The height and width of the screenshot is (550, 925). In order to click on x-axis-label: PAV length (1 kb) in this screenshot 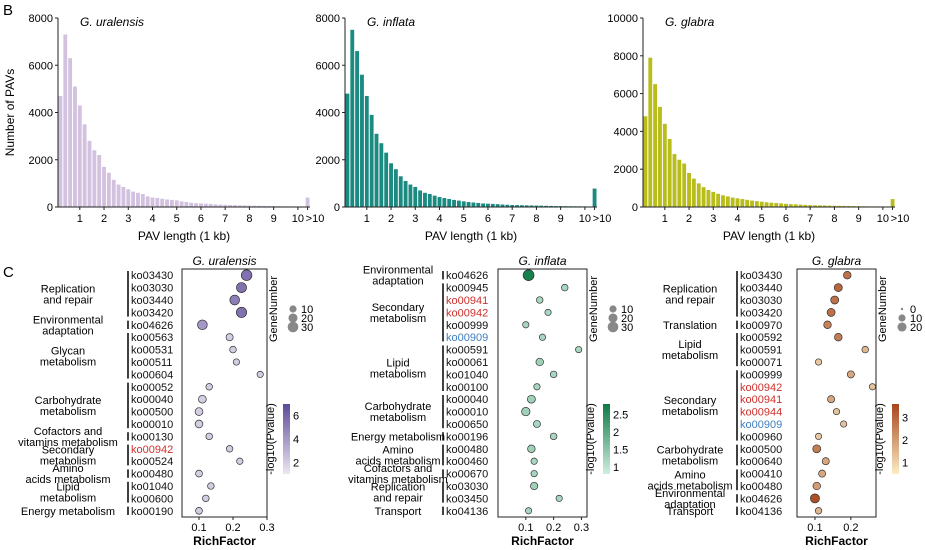, I will do `click(769, 236)`.